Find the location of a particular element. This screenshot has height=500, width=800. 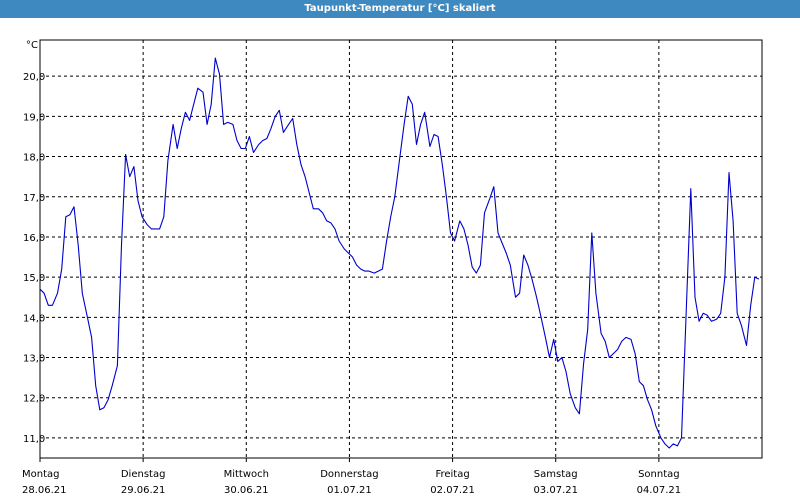

x-tick-date-label: 04.07.21 is located at coordinates (659, 490).